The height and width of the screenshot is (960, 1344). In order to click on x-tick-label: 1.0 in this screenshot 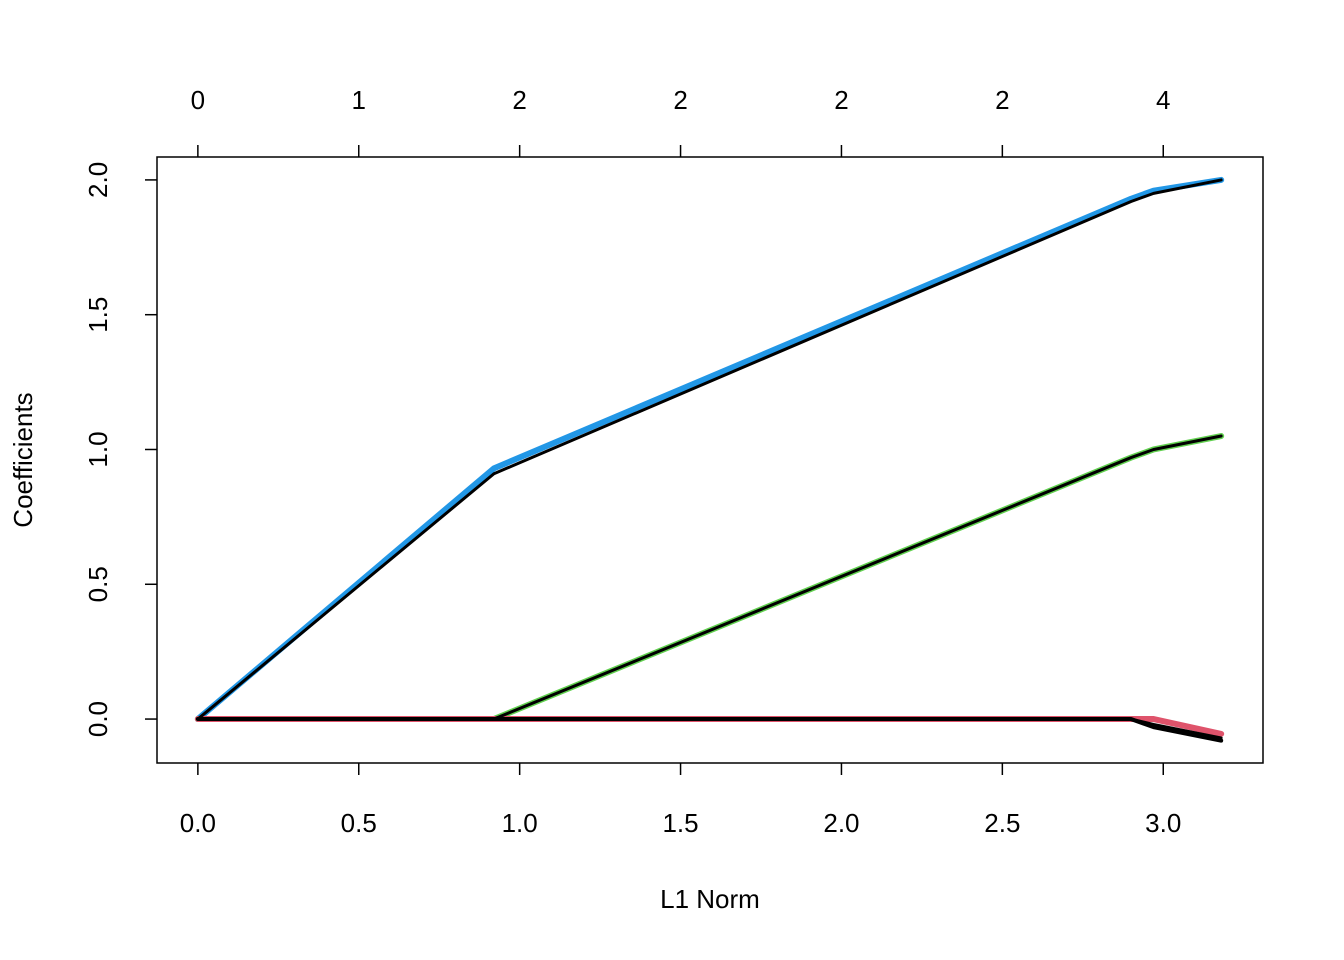, I will do `click(520, 823)`.